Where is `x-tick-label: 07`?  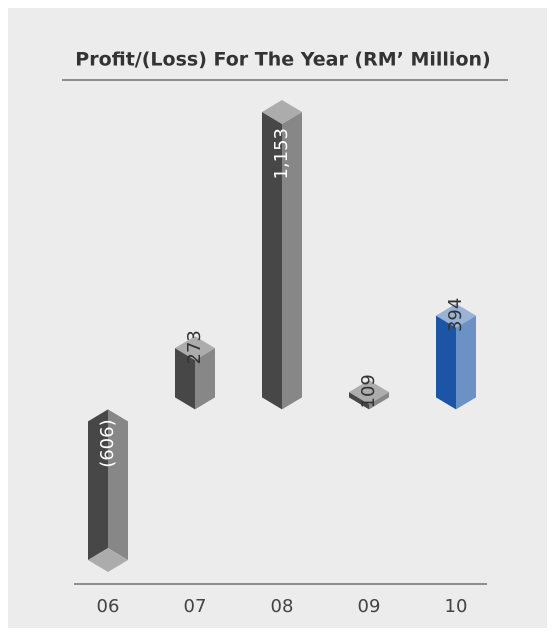
x-tick-label: 07 is located at coordinates (195, 606).